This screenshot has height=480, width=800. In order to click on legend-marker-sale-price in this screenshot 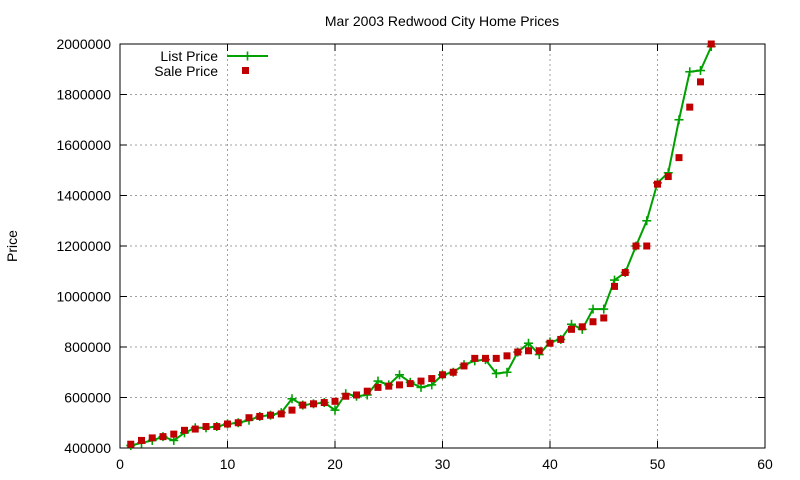, I will do `click(245, 70)`.